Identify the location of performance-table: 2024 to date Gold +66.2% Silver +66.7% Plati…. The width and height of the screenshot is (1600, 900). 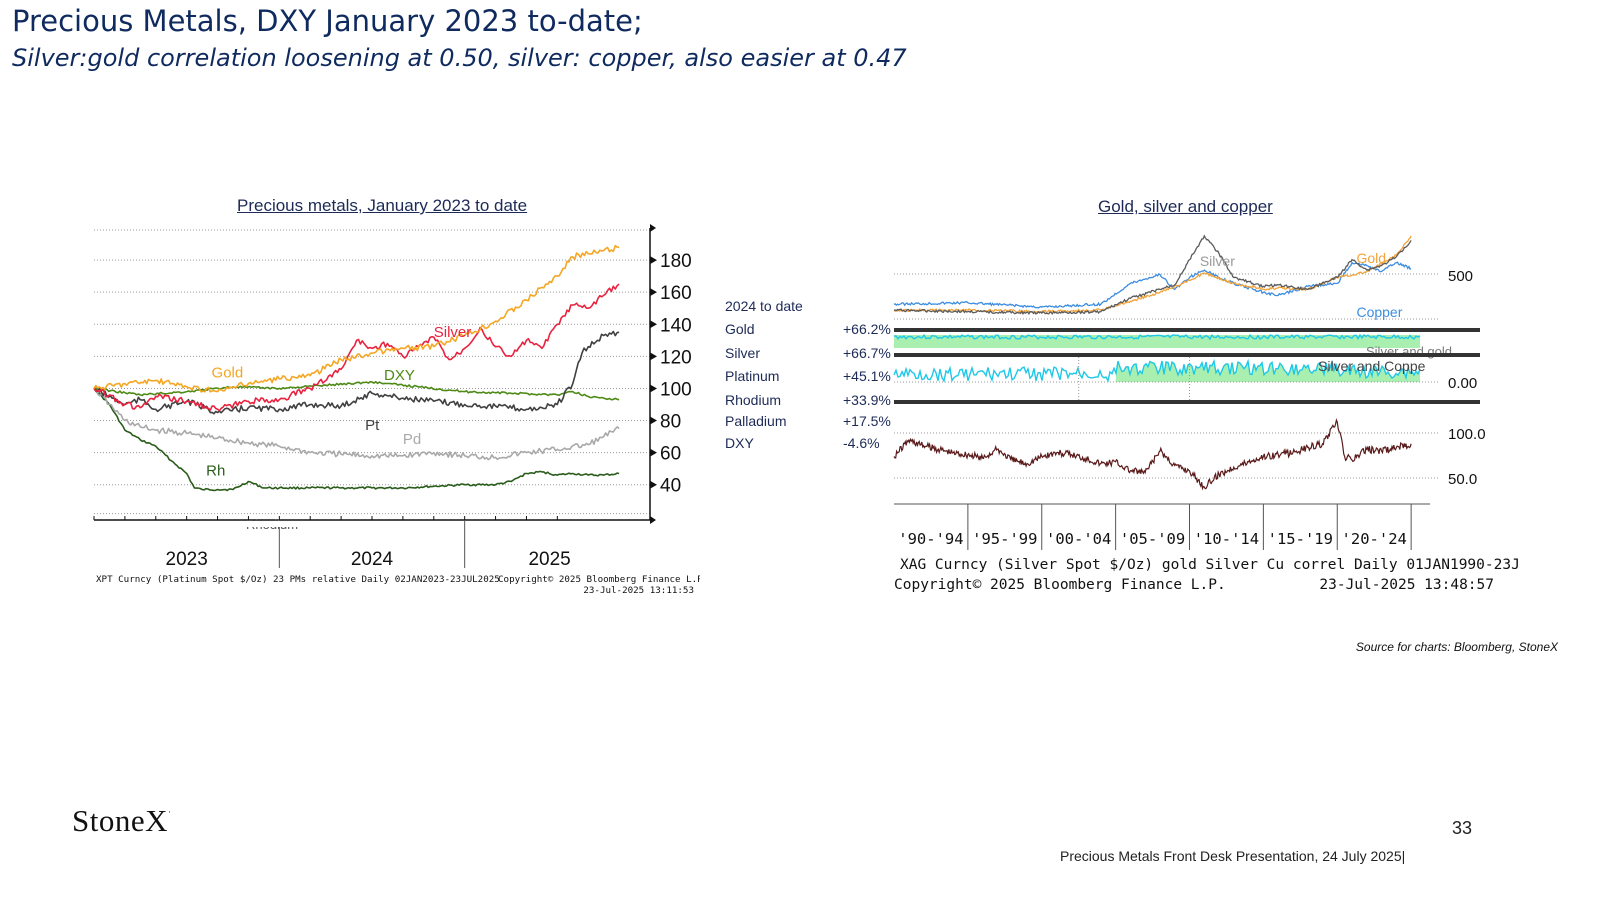
(808, 374).